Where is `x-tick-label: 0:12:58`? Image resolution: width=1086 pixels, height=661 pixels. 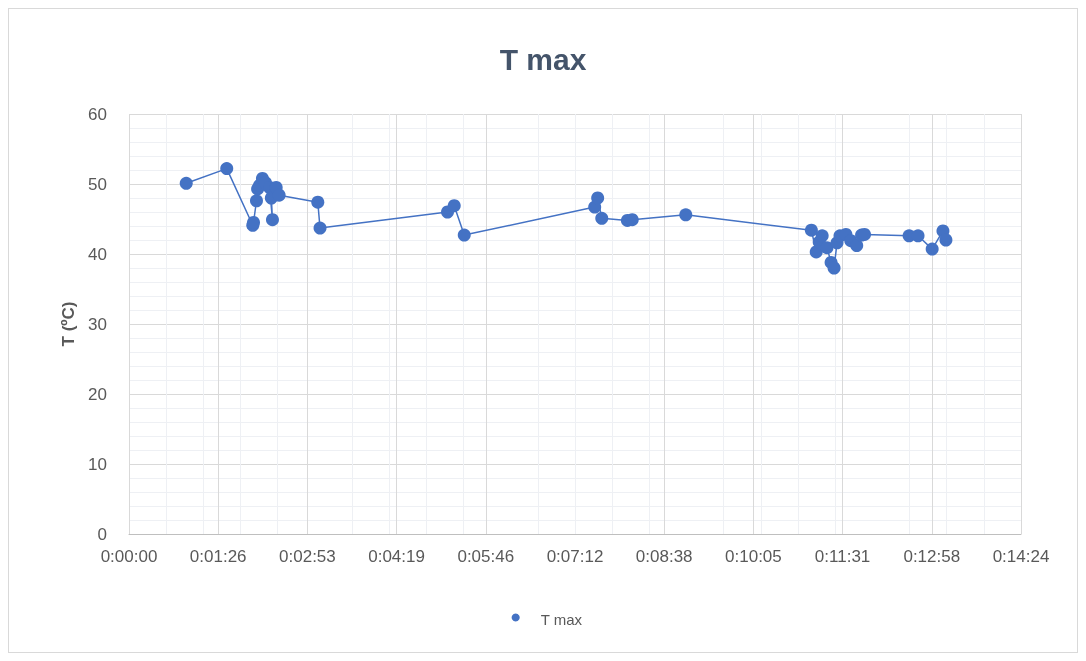
x-tick-label: 0:12:58 is located at coordinates (932, 556).